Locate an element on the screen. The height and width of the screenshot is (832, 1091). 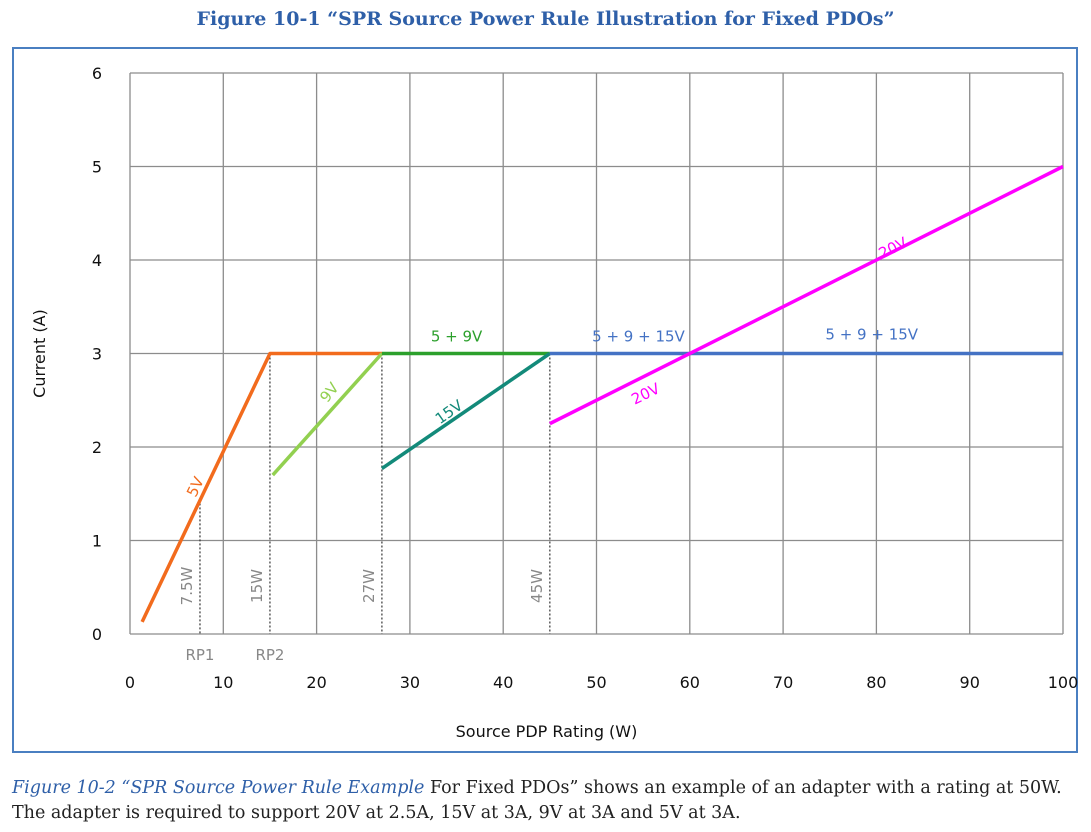
marker-label-0: 7.5W is located at coordinates (187, 585).